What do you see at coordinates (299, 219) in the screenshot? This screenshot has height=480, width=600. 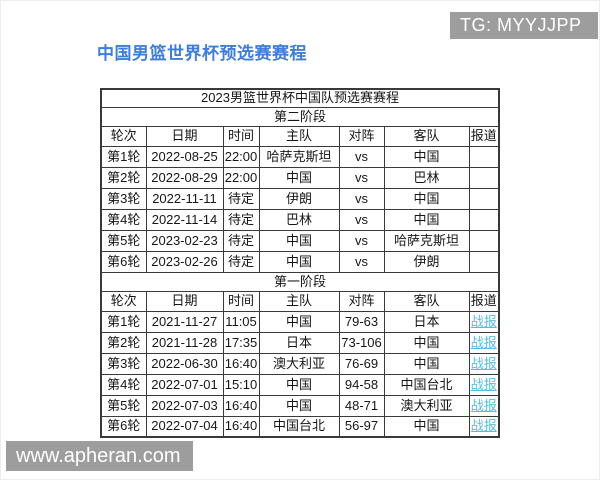 I see `cell-home: 巴林` at bounding box center [299, 219].